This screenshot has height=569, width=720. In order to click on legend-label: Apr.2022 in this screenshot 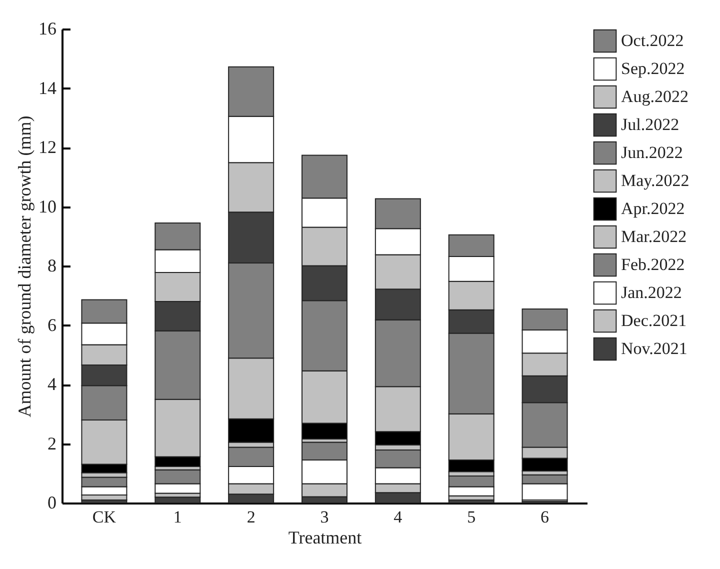, I will do `click(653, 208)`.